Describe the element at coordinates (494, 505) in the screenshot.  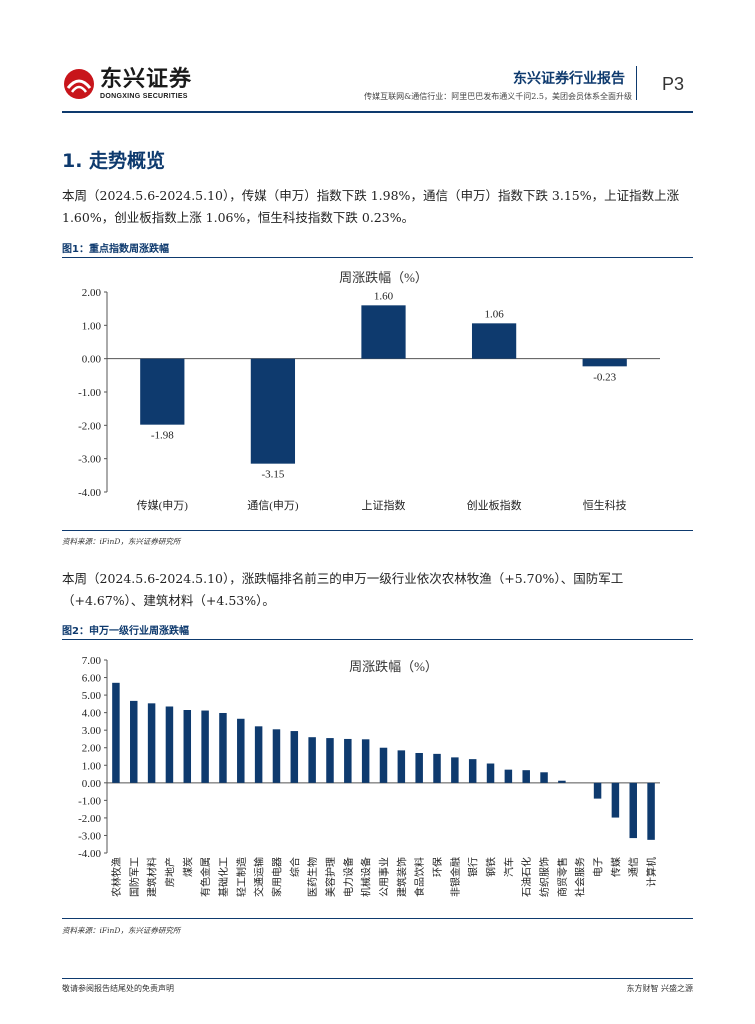
I see `chart-1-x-label: 创业板指数` at that location.